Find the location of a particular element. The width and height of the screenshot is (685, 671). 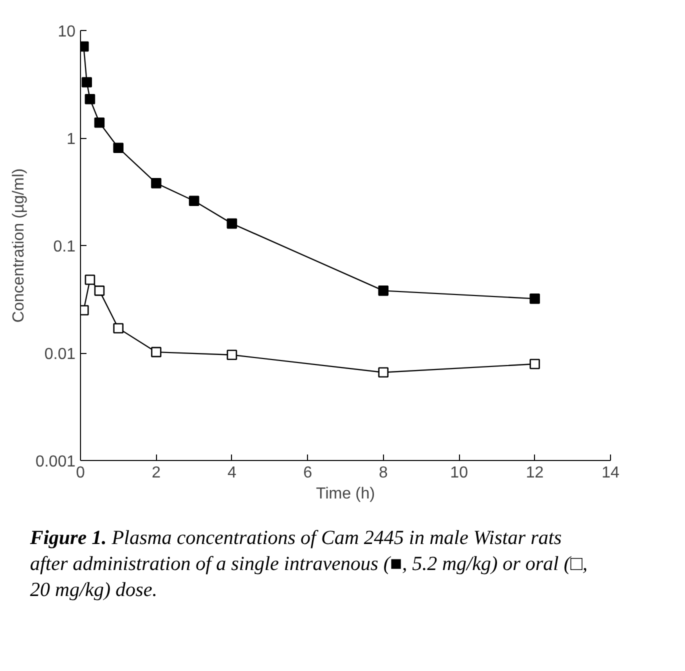

x-tick-label: 12 is located at coordinates (535, 473).